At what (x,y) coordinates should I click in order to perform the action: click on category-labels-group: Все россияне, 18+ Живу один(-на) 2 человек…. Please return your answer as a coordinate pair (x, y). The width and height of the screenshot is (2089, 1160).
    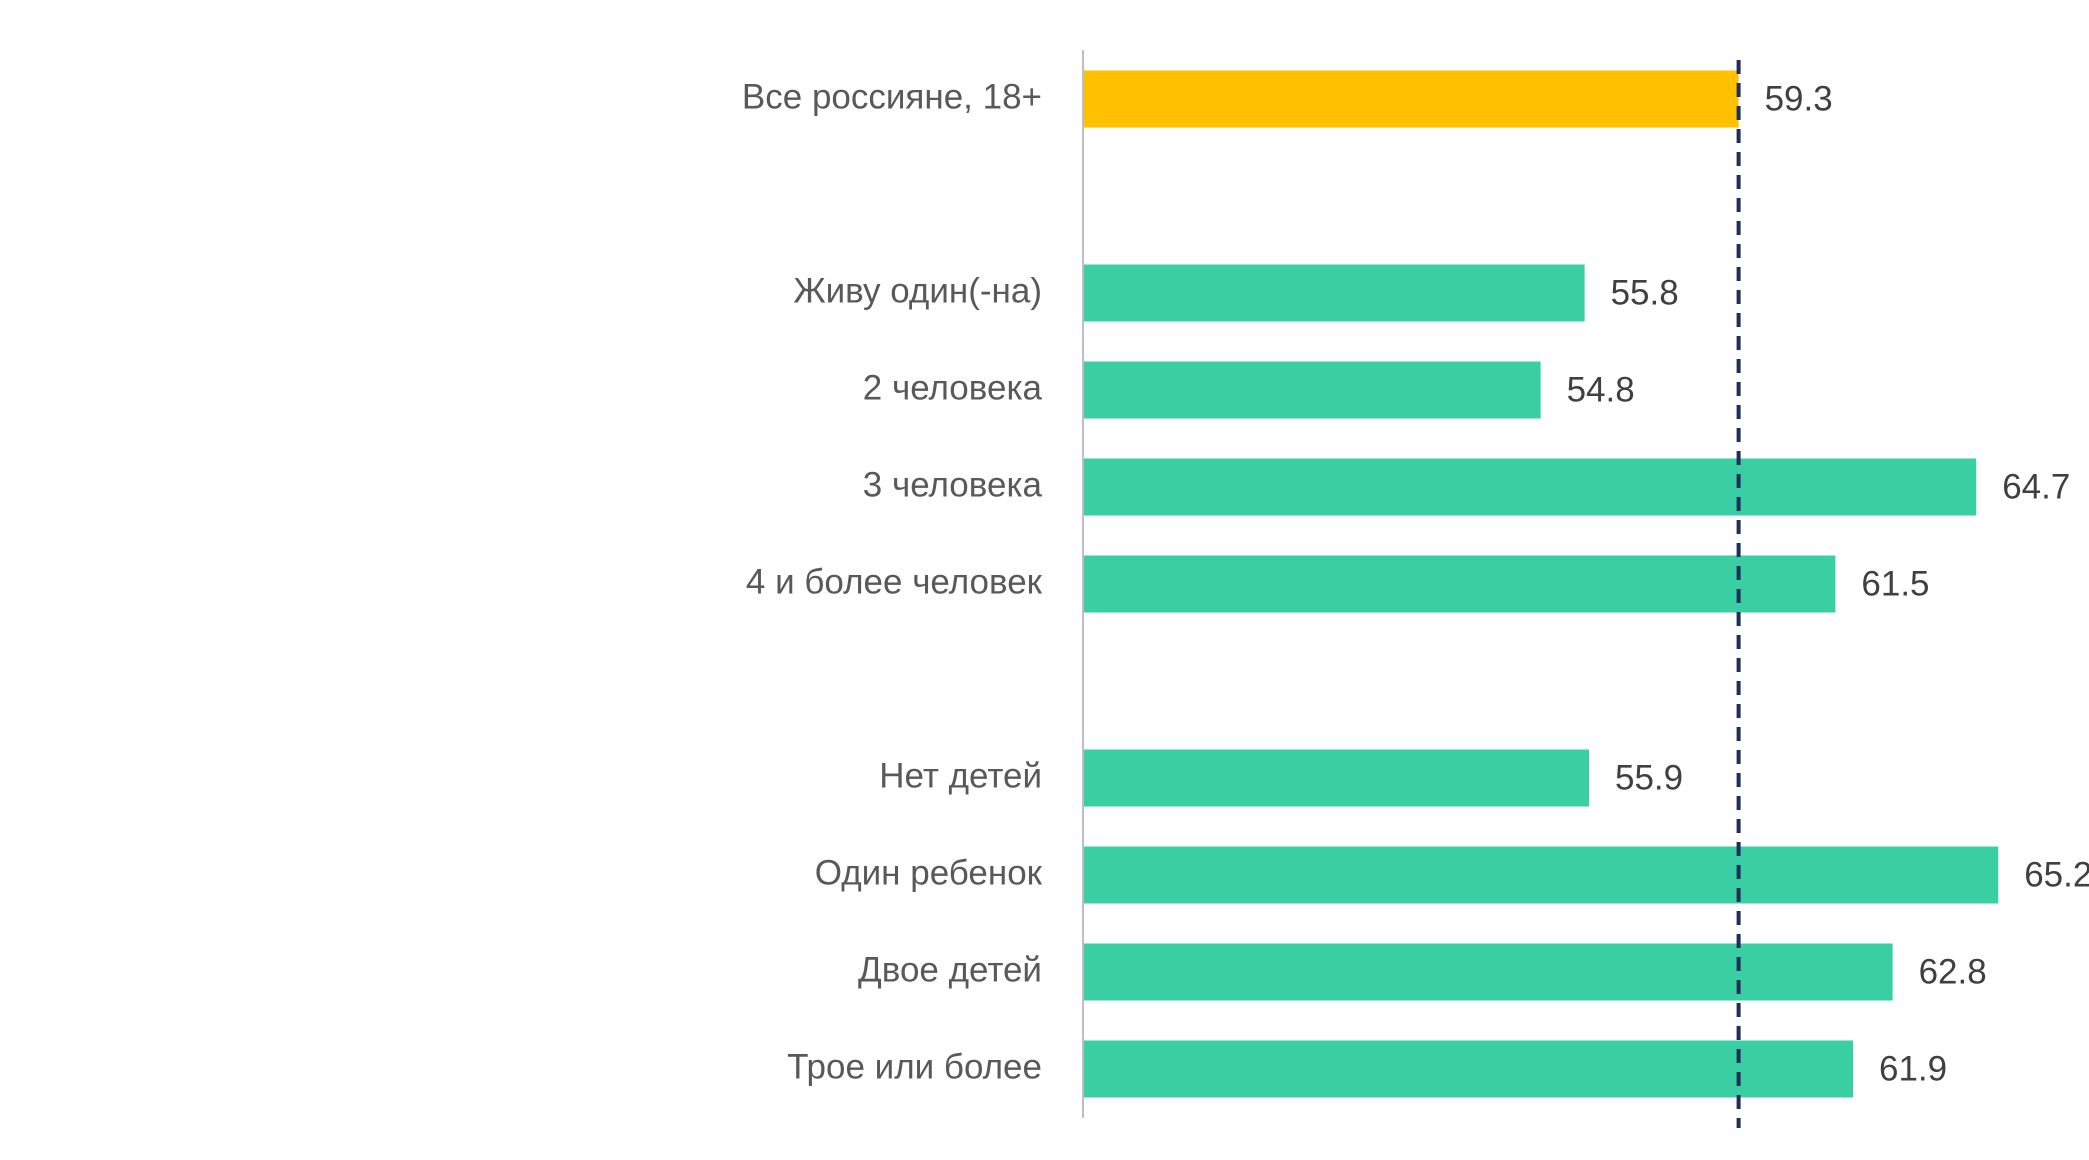
    Looking at the image, I should click on (892, 581).